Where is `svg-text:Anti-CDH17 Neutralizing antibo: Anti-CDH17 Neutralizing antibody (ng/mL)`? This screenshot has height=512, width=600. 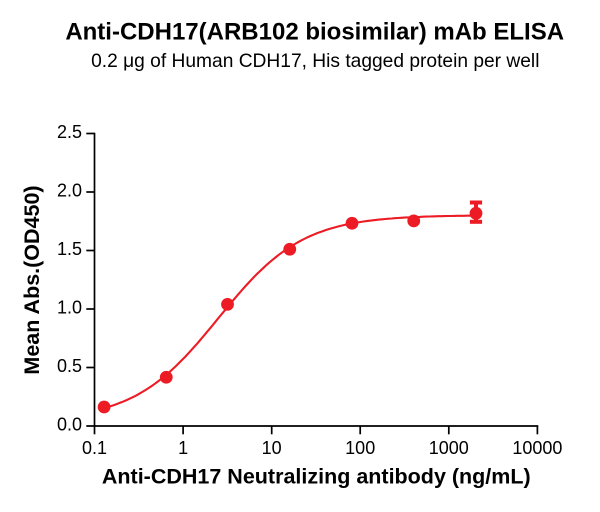 svg-text:Anti-CDH17 Neutralizing antibo: Anti-CDH17 Neutralizing antibody (ng/mL) is located at coordinates (316, 477).